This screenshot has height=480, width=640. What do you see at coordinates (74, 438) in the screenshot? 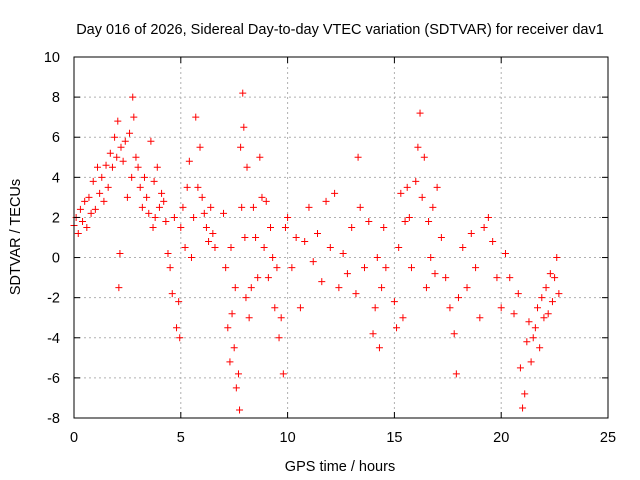
I see `x-tick-label: 0` at bounding box center [74, 438].